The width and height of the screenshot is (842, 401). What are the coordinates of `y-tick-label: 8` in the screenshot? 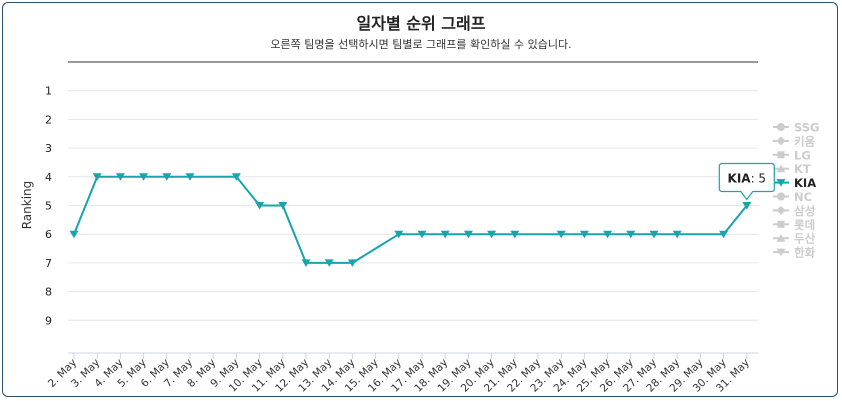 It's located at (48, 292).